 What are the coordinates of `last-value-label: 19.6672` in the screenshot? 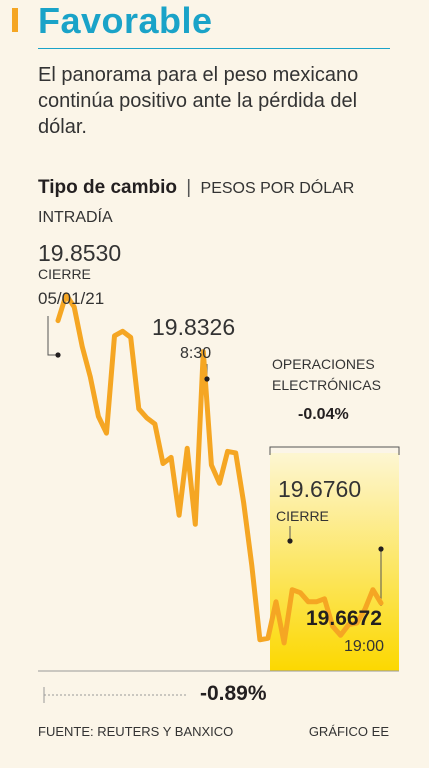 It's located at (344, 618).